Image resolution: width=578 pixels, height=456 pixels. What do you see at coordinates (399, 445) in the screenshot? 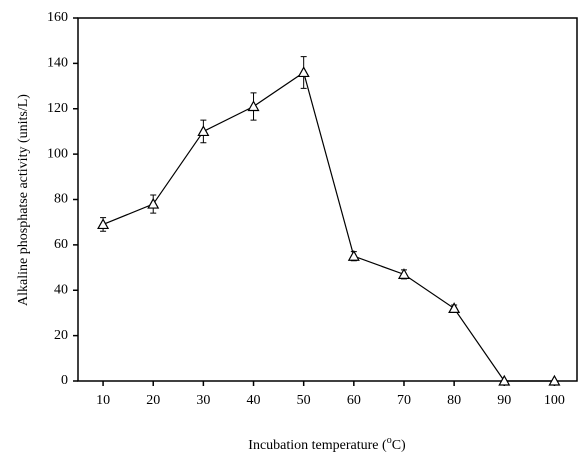
I see `x-label-part: C)` at bounding box center [399, 445].